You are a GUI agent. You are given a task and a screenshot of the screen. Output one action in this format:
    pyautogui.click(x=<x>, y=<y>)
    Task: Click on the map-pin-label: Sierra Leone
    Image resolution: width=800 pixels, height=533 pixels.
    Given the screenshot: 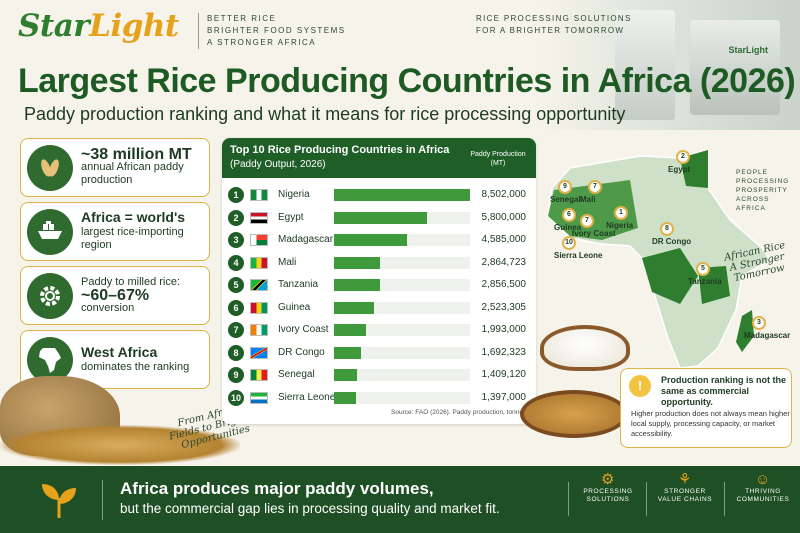 What is the action you would take?
    pyautogui.click(x=578, y=255)
    